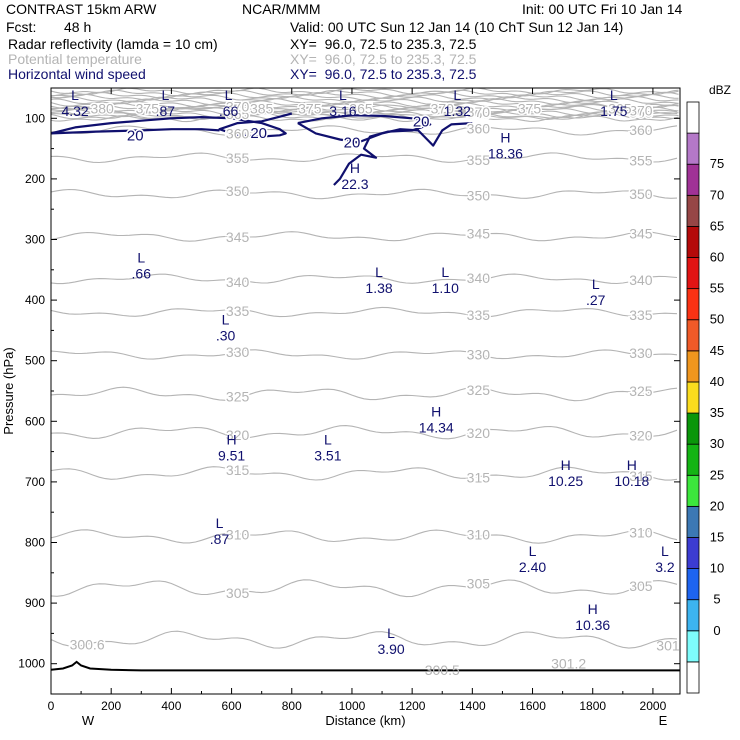 Image resolution: width=740 pixels, height=740 pixels. I want to click on terrain-profile, so click(365, 666).